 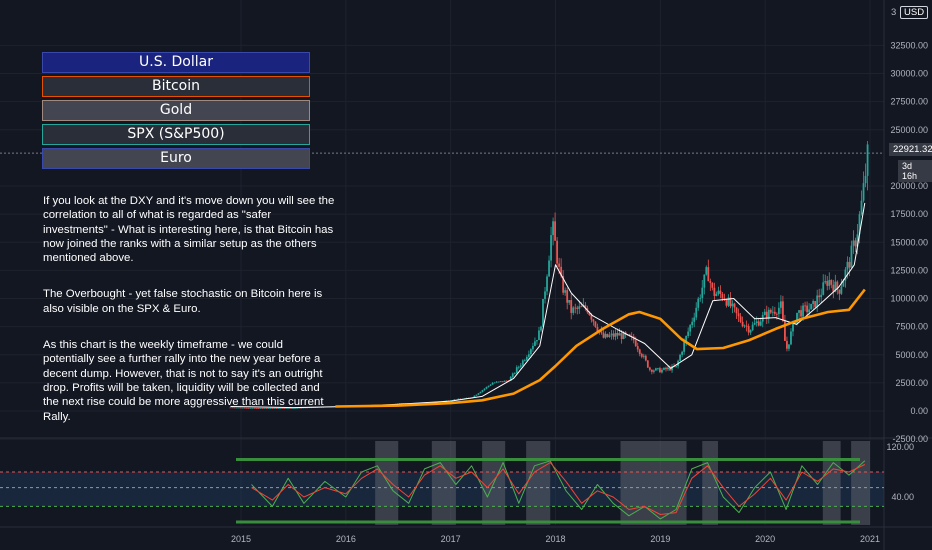 I want to click on price-tick-label: 0.00, so click(x=919, y=411).